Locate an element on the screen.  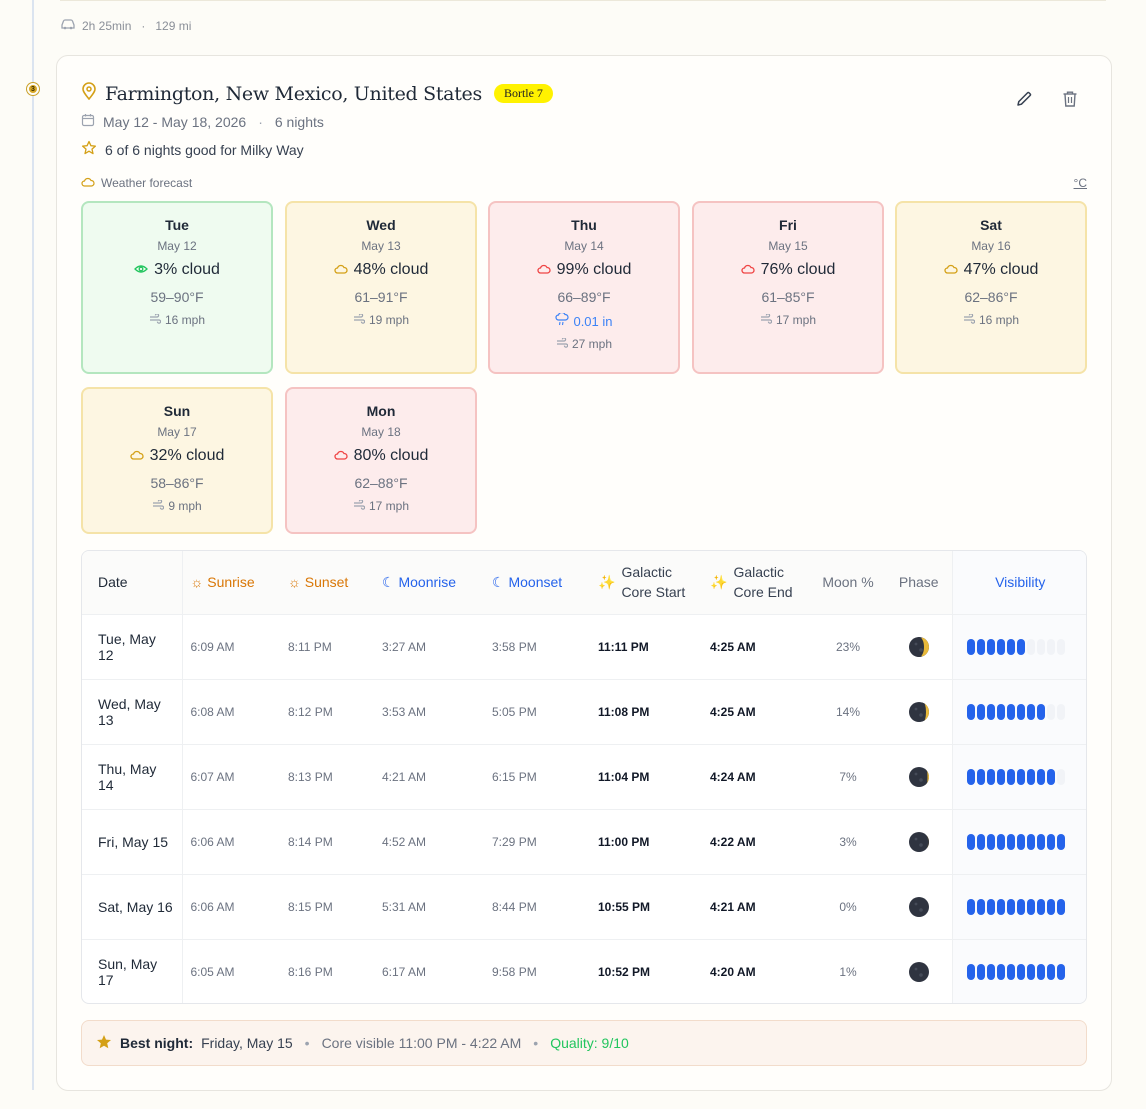
cell-gc-end: 4:24 AM is located at coordinates (733, 776).